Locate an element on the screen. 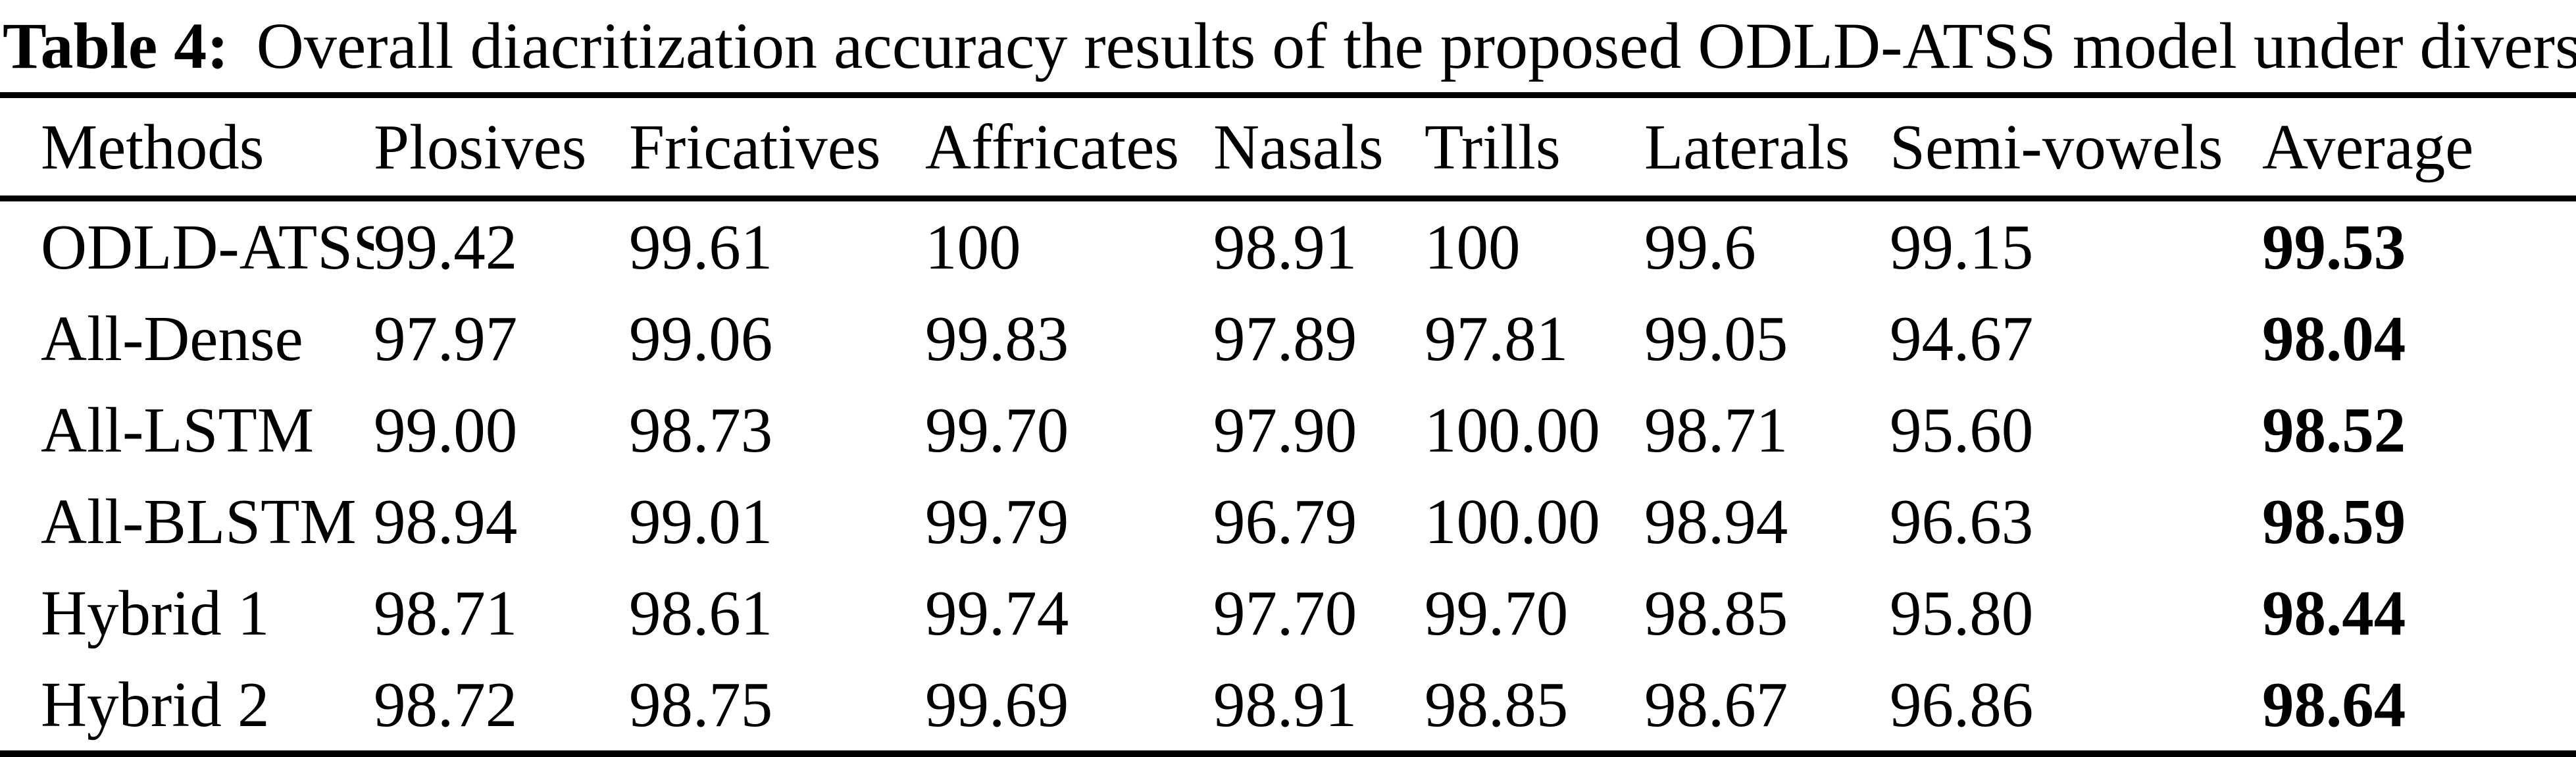  value-cell: 99.15 is located at coordinates (1962, 247).